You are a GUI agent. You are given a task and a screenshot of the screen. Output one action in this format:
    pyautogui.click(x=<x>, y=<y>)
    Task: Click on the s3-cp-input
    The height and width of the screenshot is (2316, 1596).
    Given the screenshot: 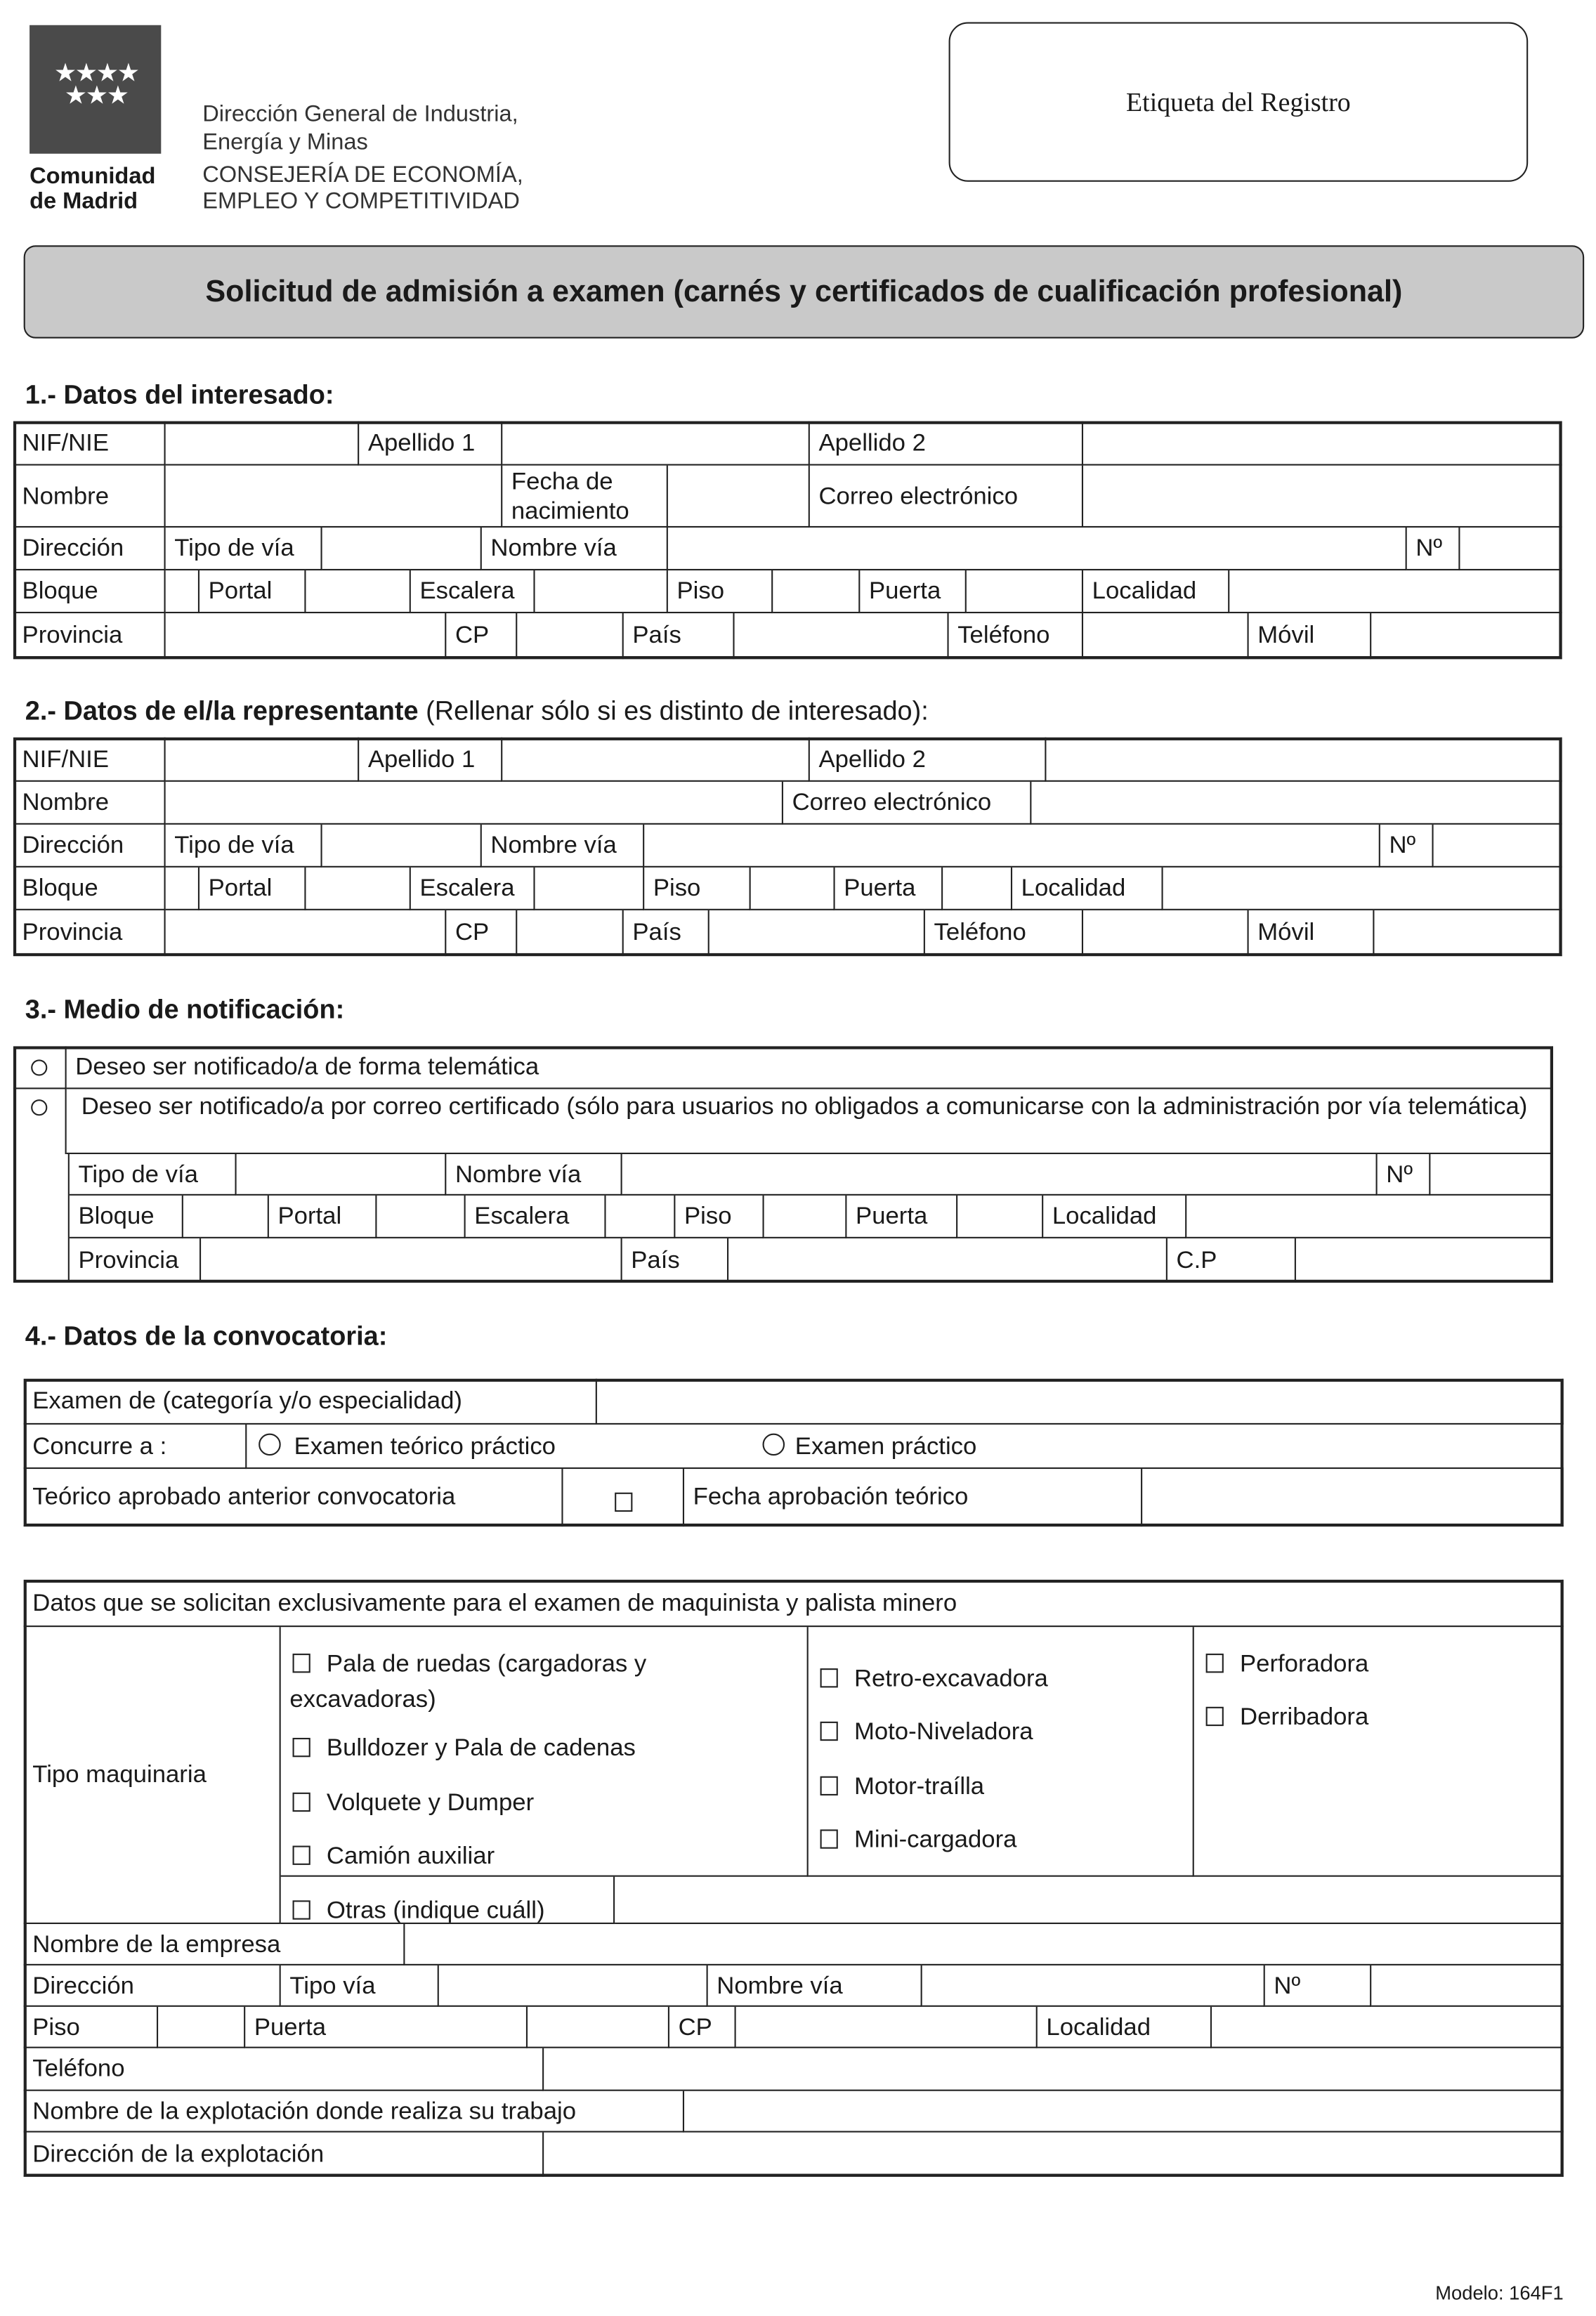 What is the action you would take?
    pyautogui.click(x=1424, y=1260)
    